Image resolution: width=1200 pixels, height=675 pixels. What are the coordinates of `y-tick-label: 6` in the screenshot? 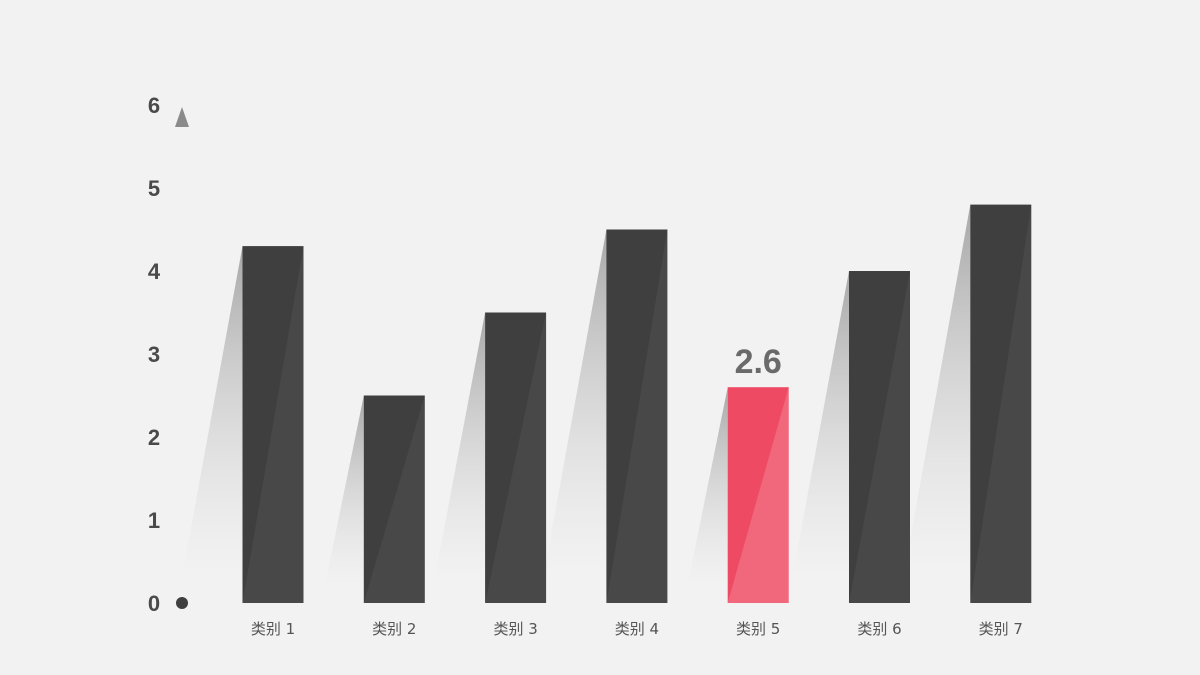 It's located at (154, 105).